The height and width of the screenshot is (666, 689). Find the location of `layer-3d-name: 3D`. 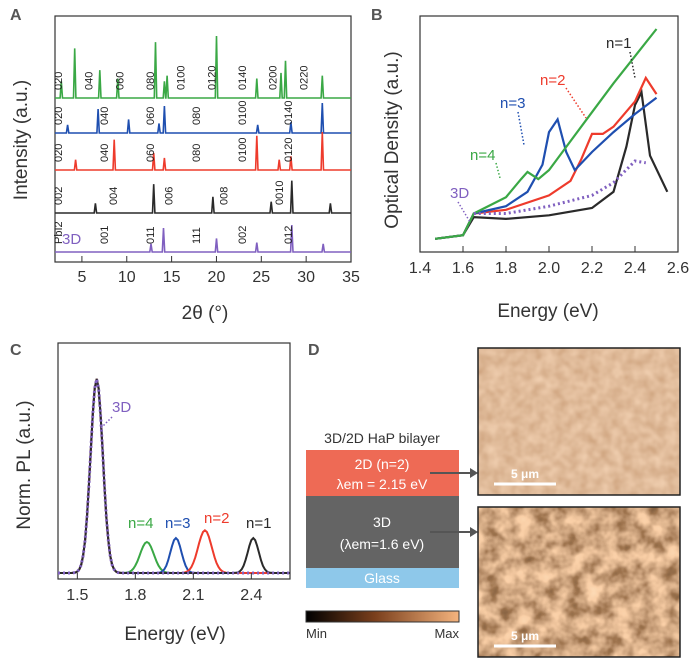

layer-3d-name: 3D is located at coordinates (382, 522).